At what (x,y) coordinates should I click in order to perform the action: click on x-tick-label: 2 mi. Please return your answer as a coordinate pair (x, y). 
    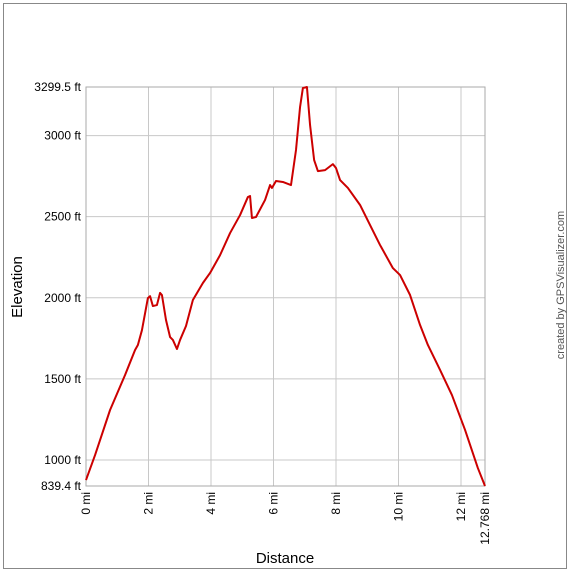
    Looking at the image, I should click on (149, 503).